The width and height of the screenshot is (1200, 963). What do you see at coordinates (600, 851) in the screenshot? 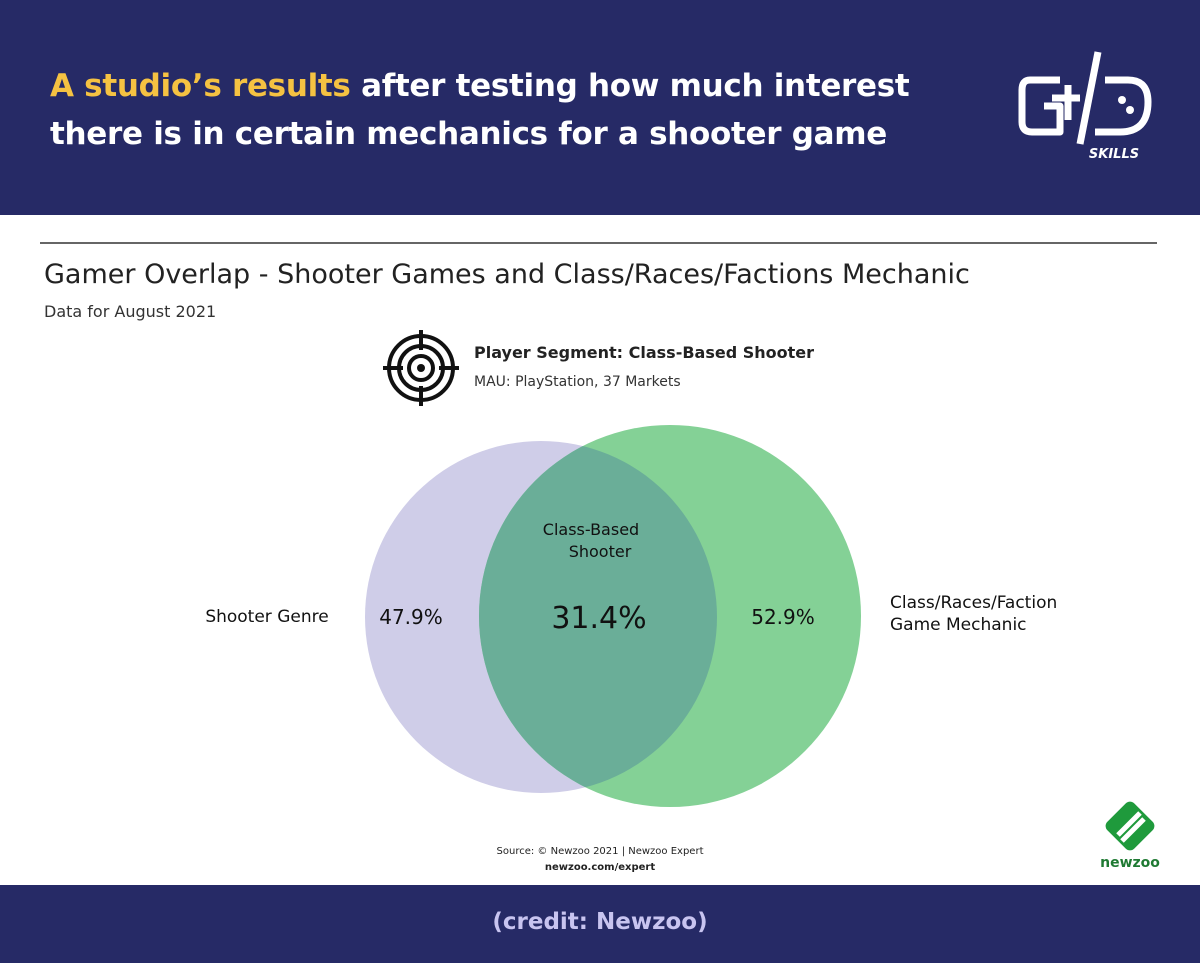
I see `source: Source: © Newzoo 2021 | Newzoo Expert` at bounding box center [600, 851].